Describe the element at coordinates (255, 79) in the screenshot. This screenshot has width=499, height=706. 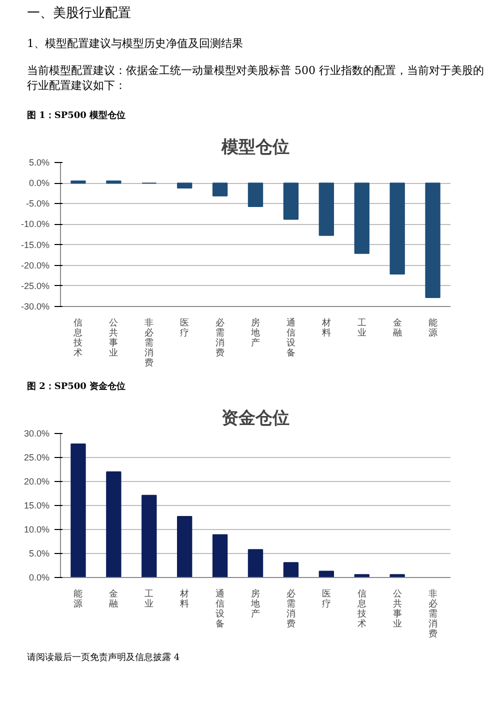
I see `text: 当前模型配置建议：依据金工统一动量模型对美股标普 500 行业指数的配置，当前对于美股的行业配置建议如下：` at that location.